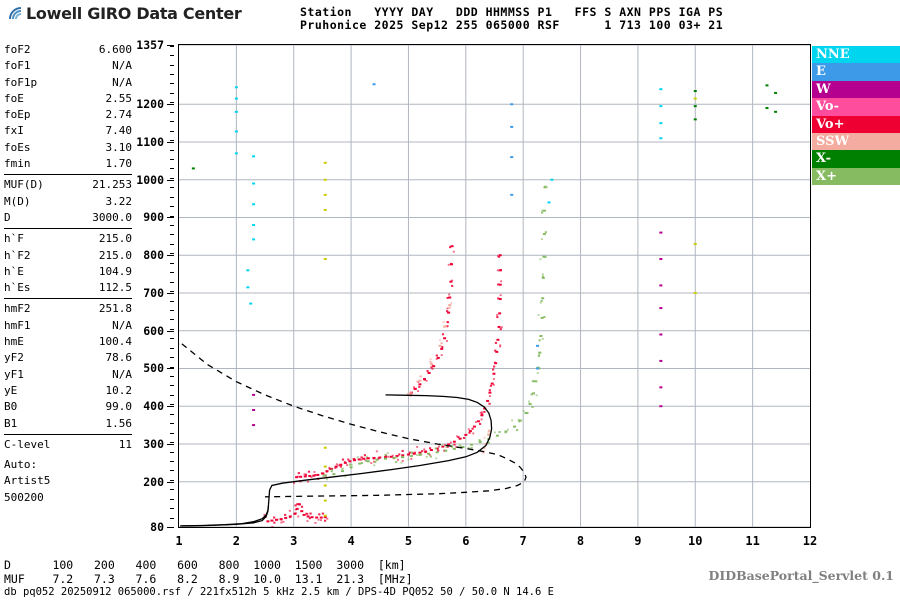 The image size is (900, 600). I want to click on param-key: fmin, so click(17, 164).